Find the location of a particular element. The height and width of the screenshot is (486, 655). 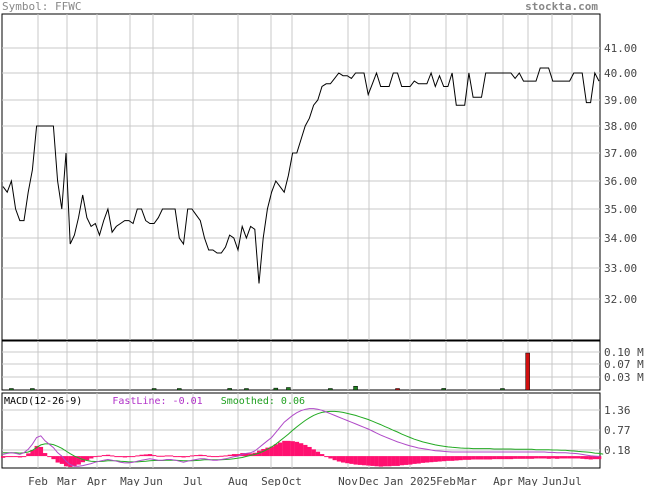

price-tick-label: 37.00 is located at coordinates (620, 153).